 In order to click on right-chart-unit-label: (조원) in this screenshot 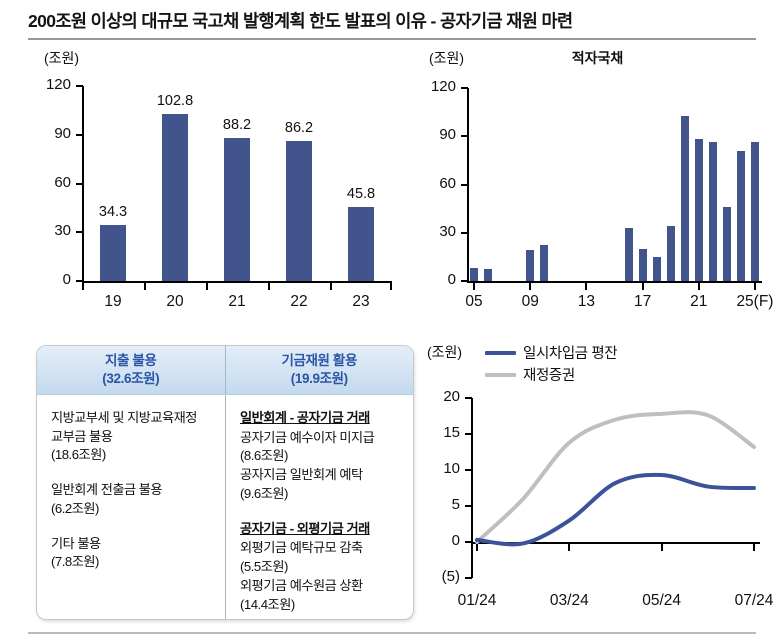, I will do `click(447, 58)`.